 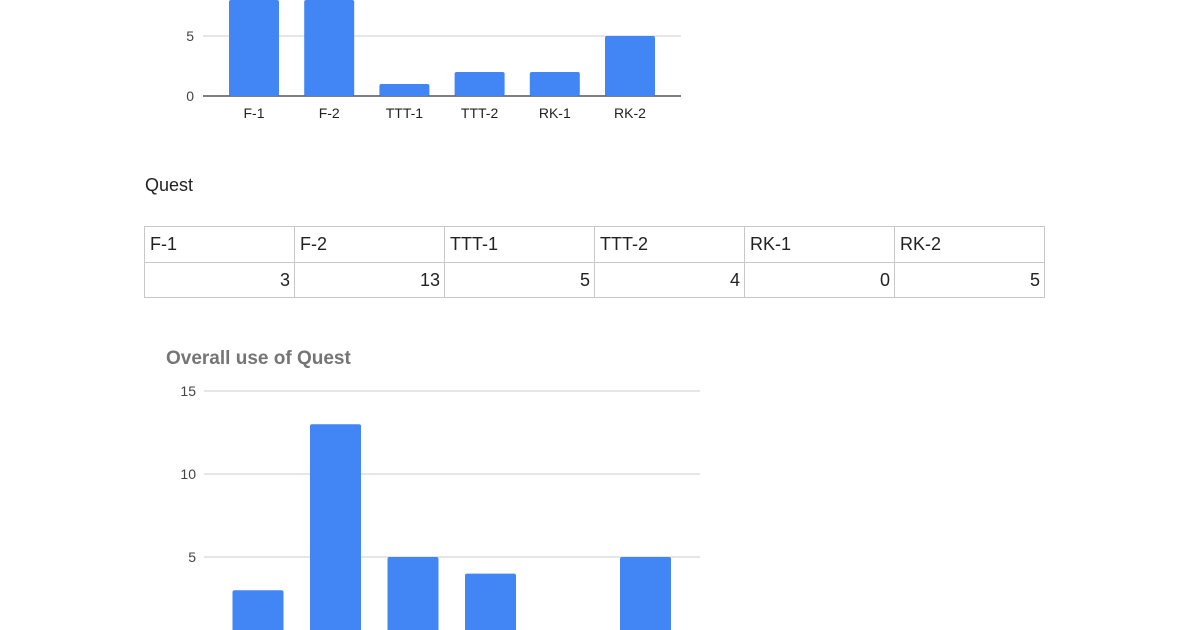 What do you see at coordinates (329, 113) in the screenshot?
I see `x-category-label: F-2` at bounding box center [329, 113].